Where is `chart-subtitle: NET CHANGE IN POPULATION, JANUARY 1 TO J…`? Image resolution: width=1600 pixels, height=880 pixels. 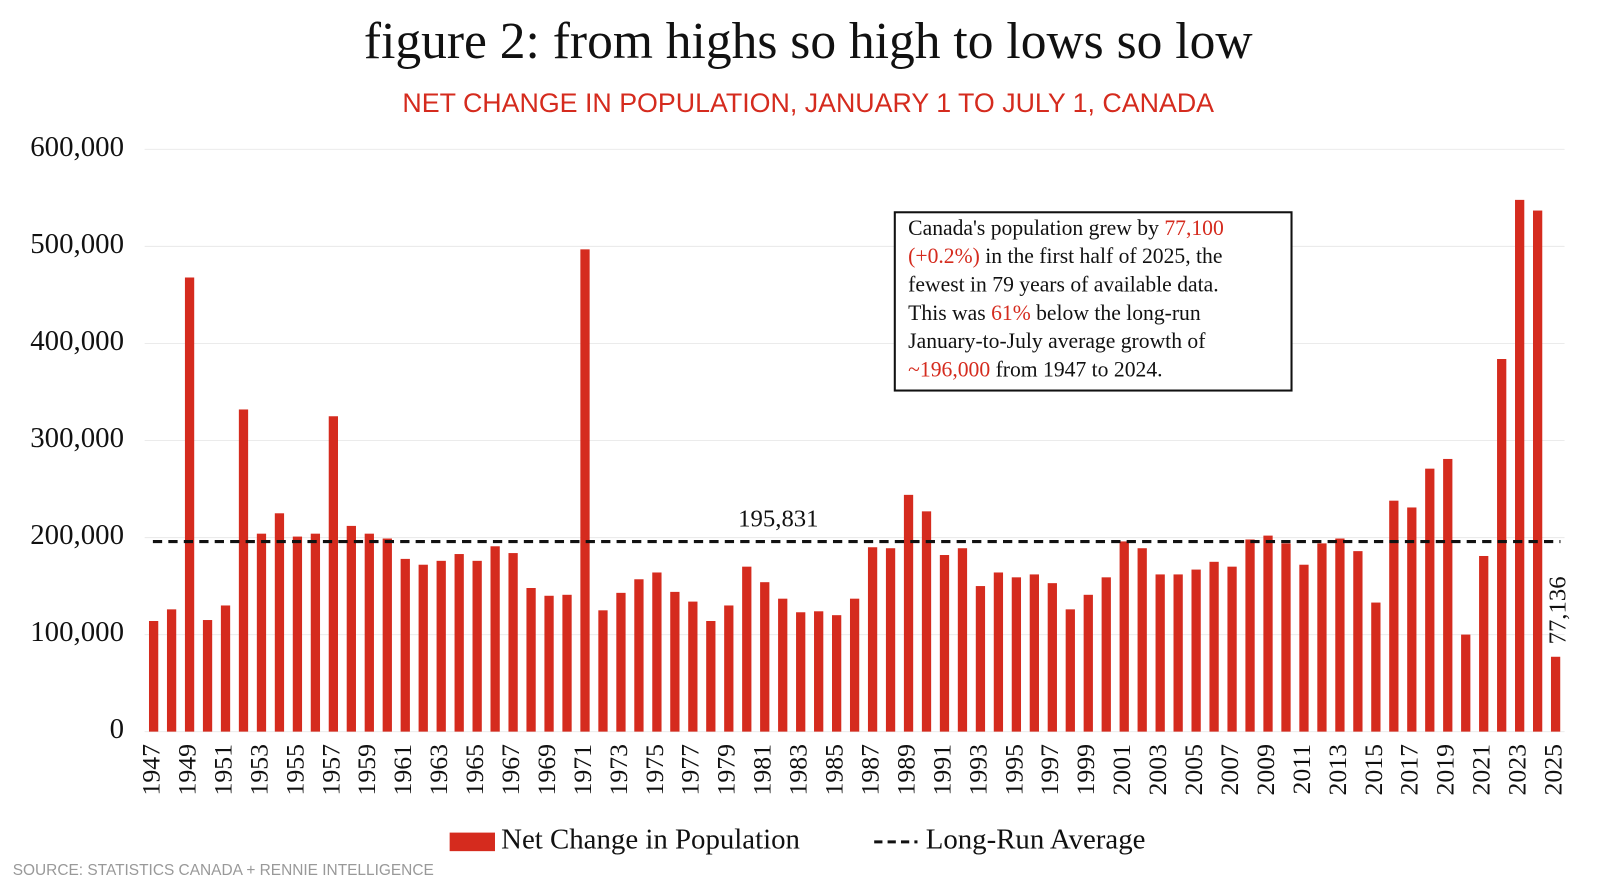
chart-subtitle: NET CHANGE IN POPULATION, JANUARY 1 TO J… is located at coordinates (808, 103).